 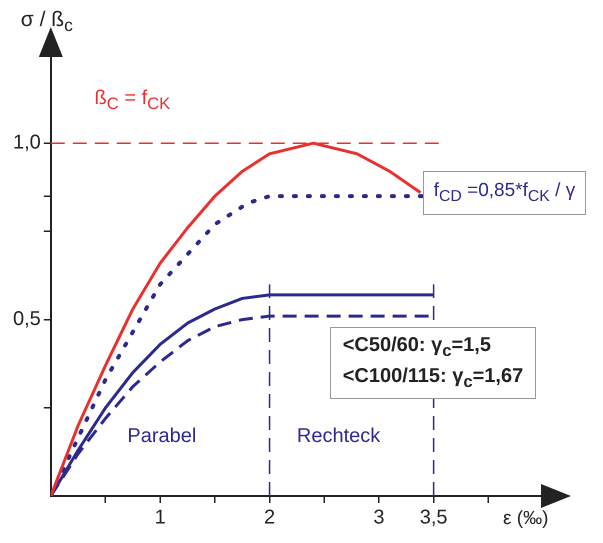 I want to click on x-axis-title: ε (‰), so click(x=525, y=519).